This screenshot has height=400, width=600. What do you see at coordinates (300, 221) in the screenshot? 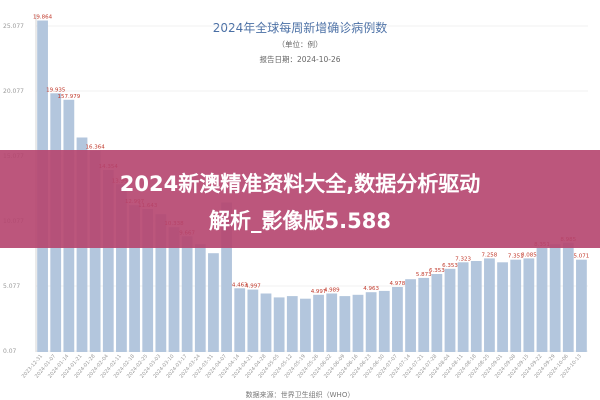
I see `banner-line-2: 解析_影像版5.588` at bounding box center [300, 221].